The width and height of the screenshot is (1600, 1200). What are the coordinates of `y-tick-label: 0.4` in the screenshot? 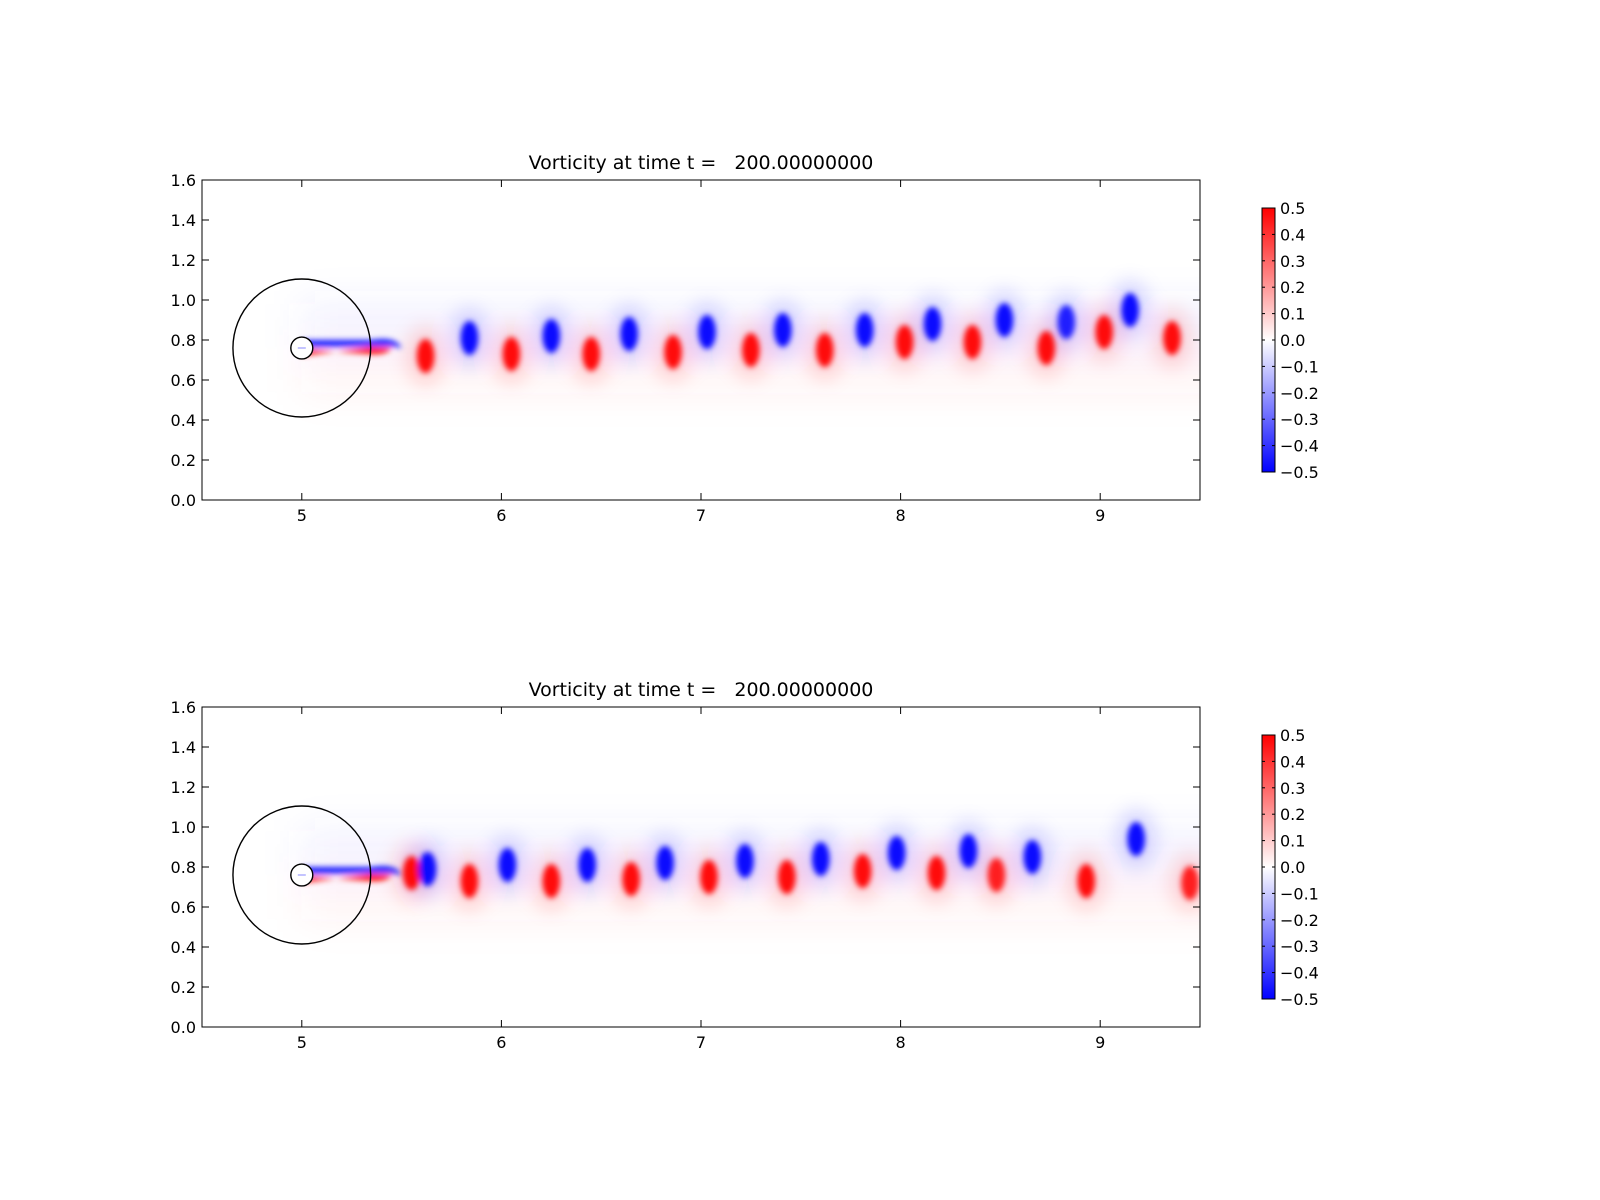 It's located at (183, 420).